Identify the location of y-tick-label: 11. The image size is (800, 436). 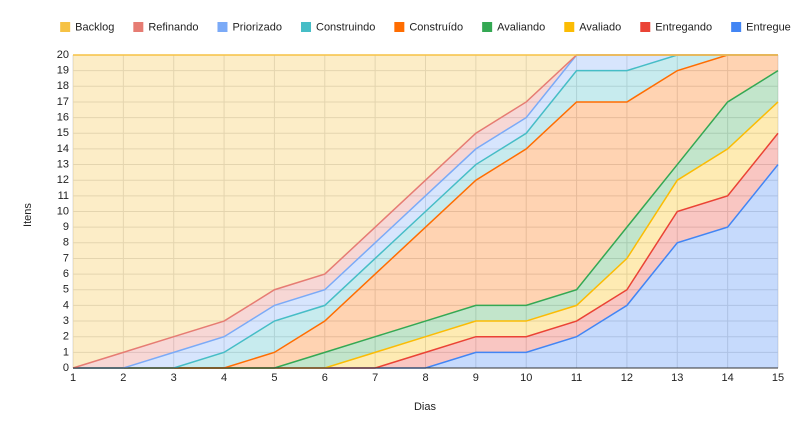
(63, 196).